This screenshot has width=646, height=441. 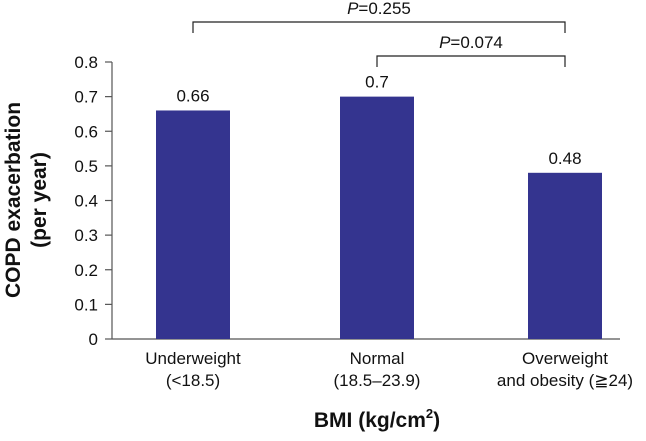 I want to click on y-tick-label: 0.5, so click(x=86, y=166).